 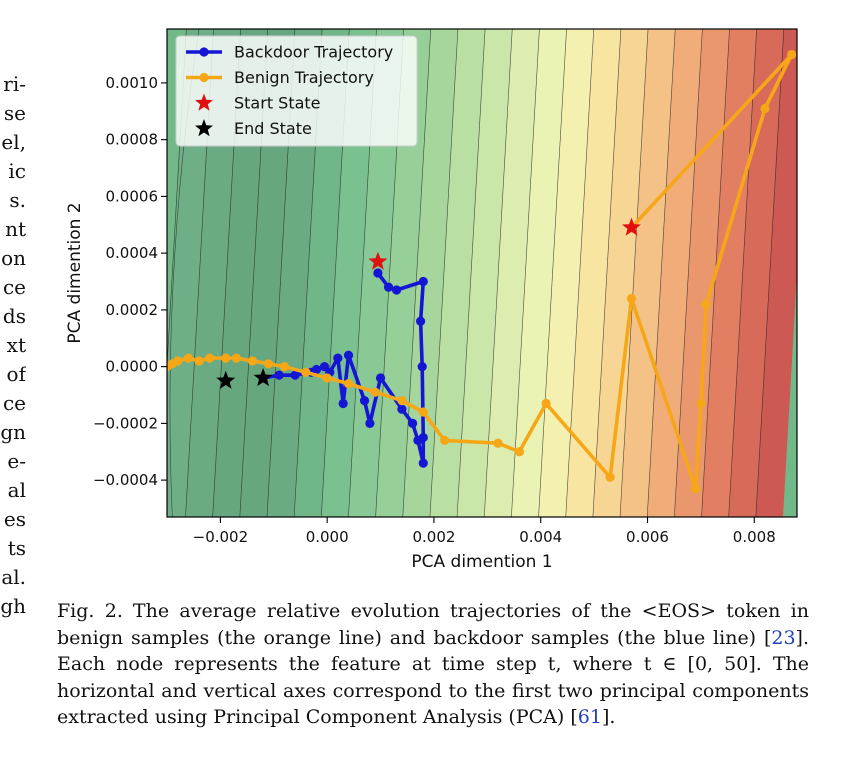 I want to click on y-tick-label: 0.0006, so click(x=132, y=196).